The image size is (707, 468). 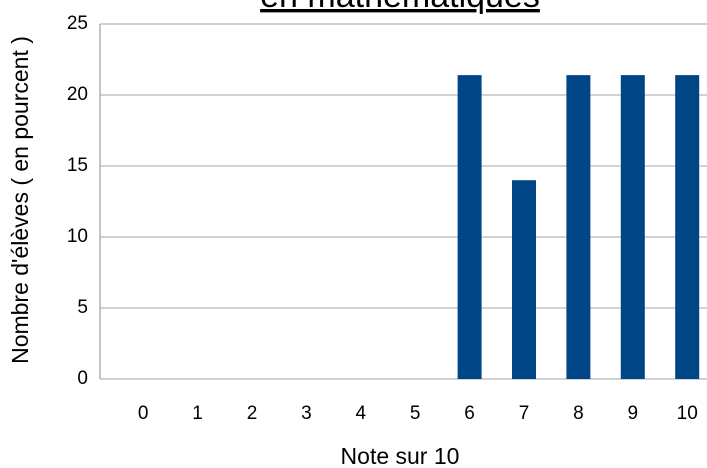 What do you see at coordinates (578, 413) in the screenshot?
I see `x-tick-label: 8` at bounding box center [578, 413].